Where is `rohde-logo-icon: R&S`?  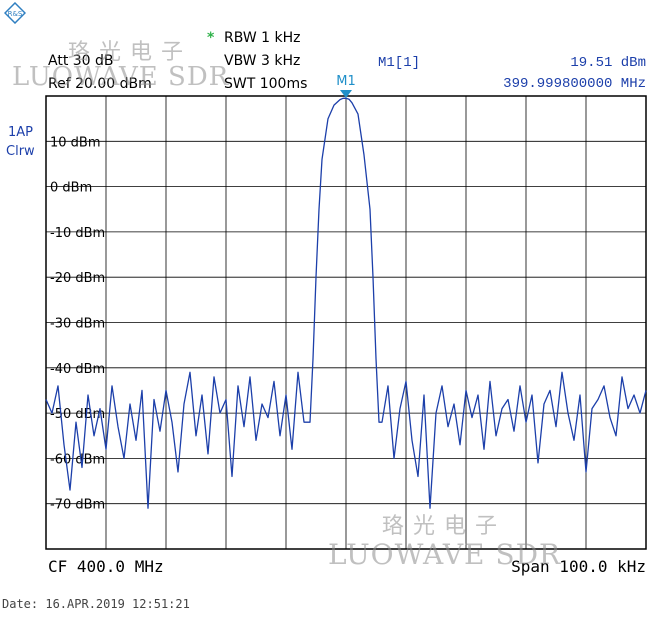
rohde-logo-icon: R&S is located at coordinates (15, 13).